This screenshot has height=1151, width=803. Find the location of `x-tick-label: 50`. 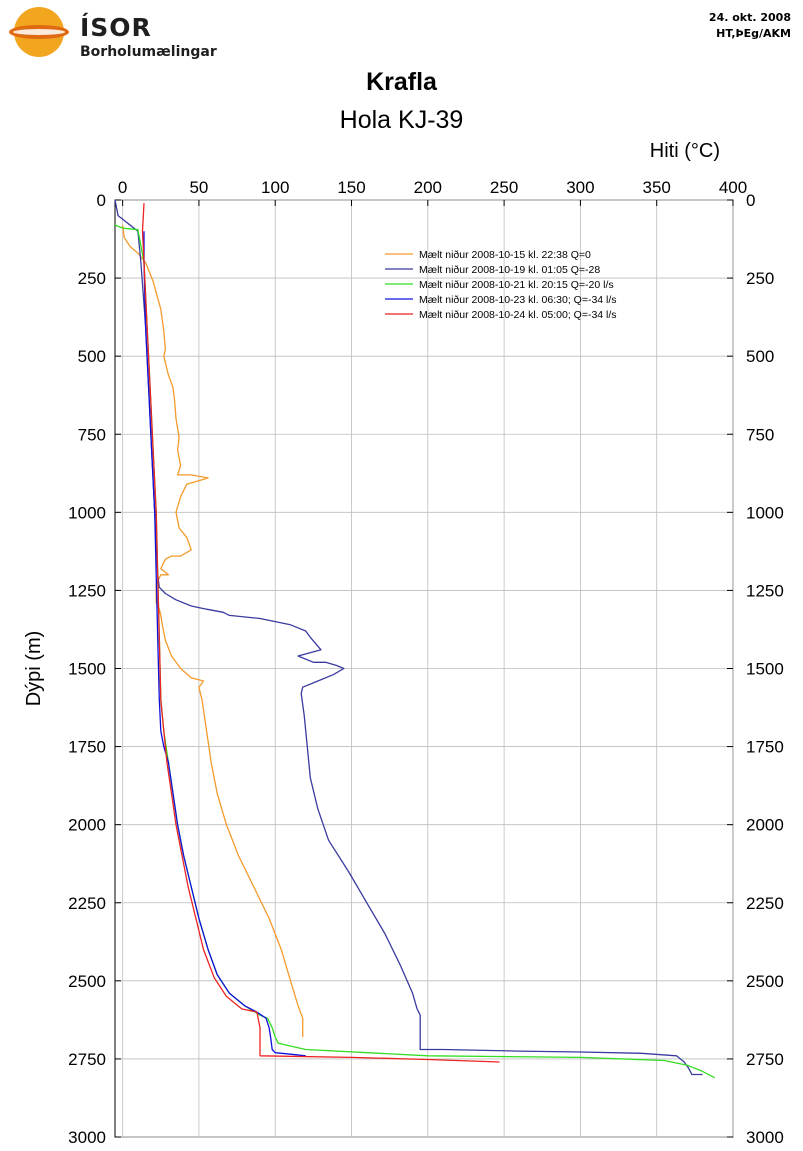

x-tick-label: 50 is located at coordinates (198, 187).